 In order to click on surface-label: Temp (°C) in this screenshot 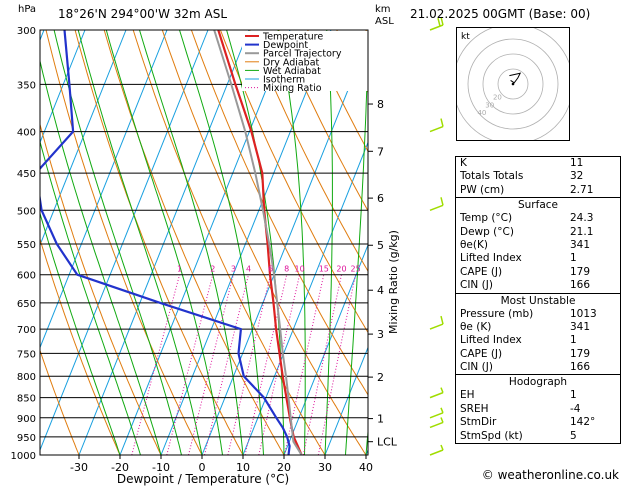, I will do `click(486, 218)`.